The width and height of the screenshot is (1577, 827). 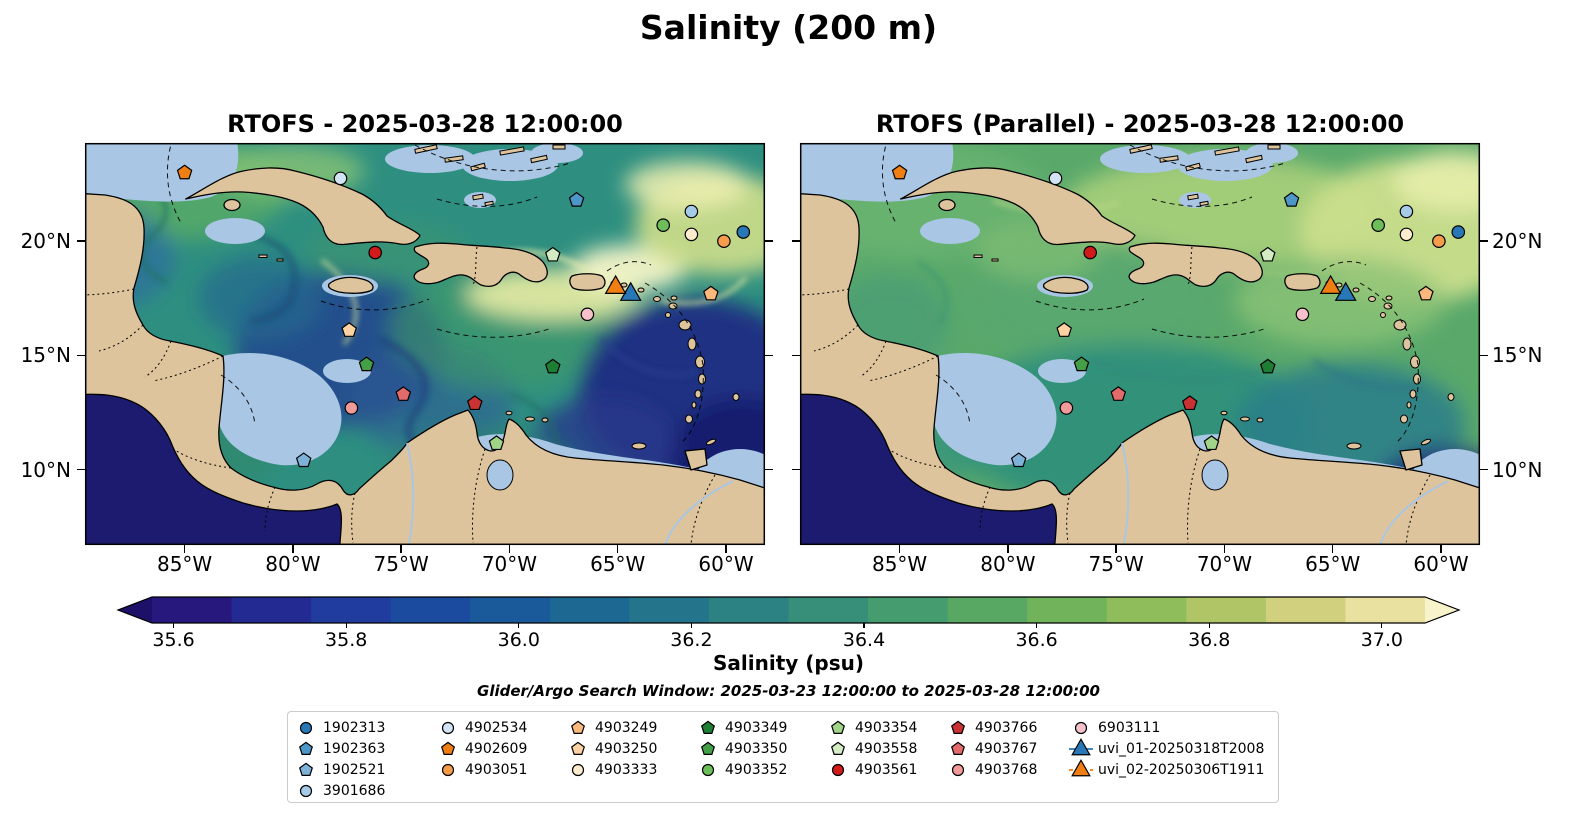 What do you see at coordinates (1381, 640) in the screenshot?
I see `colorbar-tick-label: 37.0` at bounding box center [1381, 640].